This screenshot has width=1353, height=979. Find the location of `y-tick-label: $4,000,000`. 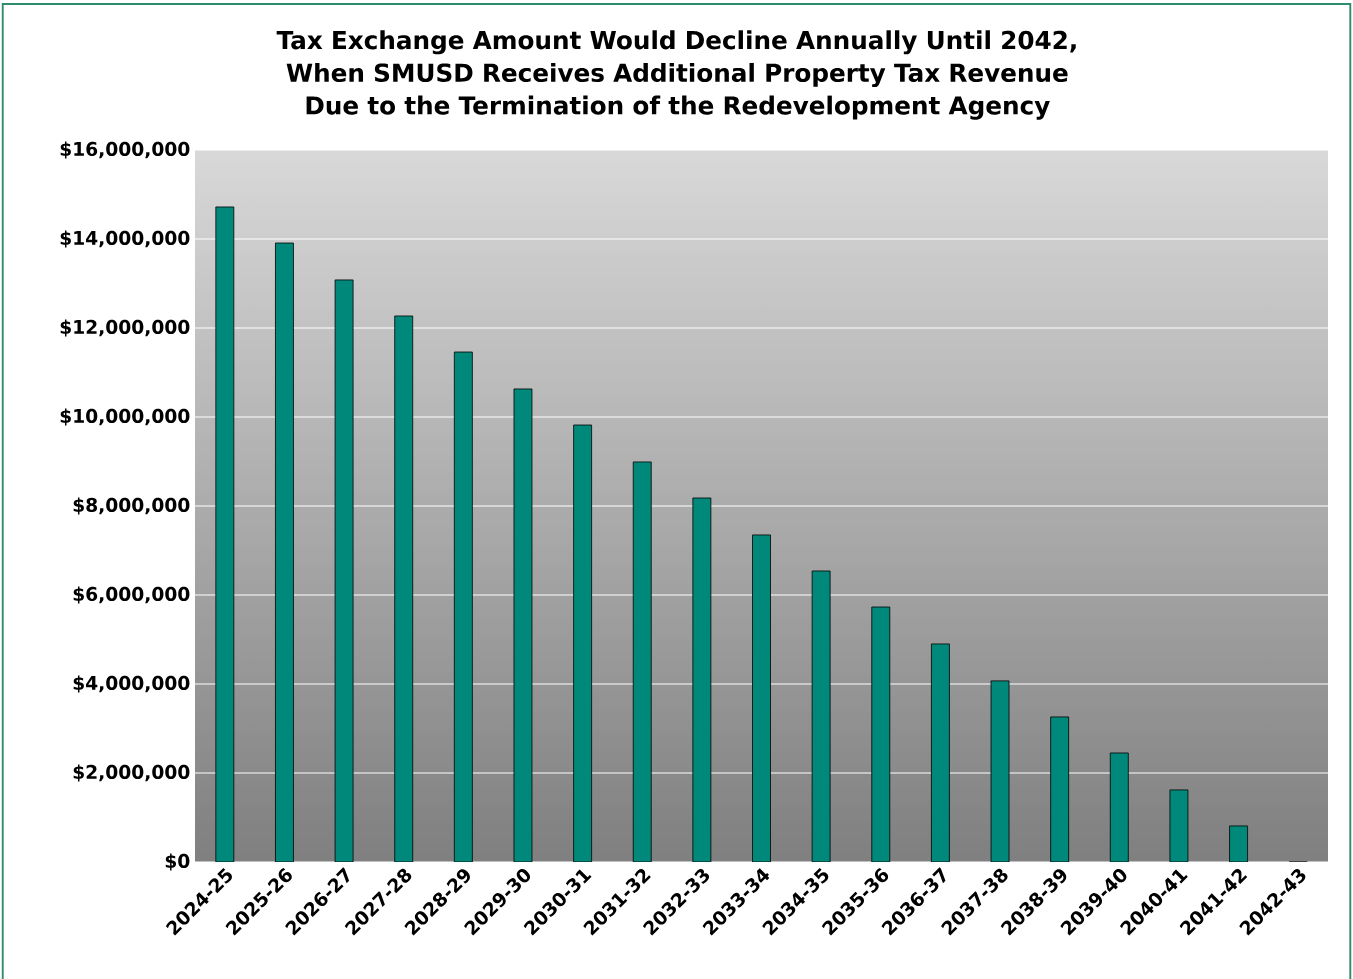

y-tick-label: $4,000,000 is located at coordinates (131, 684).